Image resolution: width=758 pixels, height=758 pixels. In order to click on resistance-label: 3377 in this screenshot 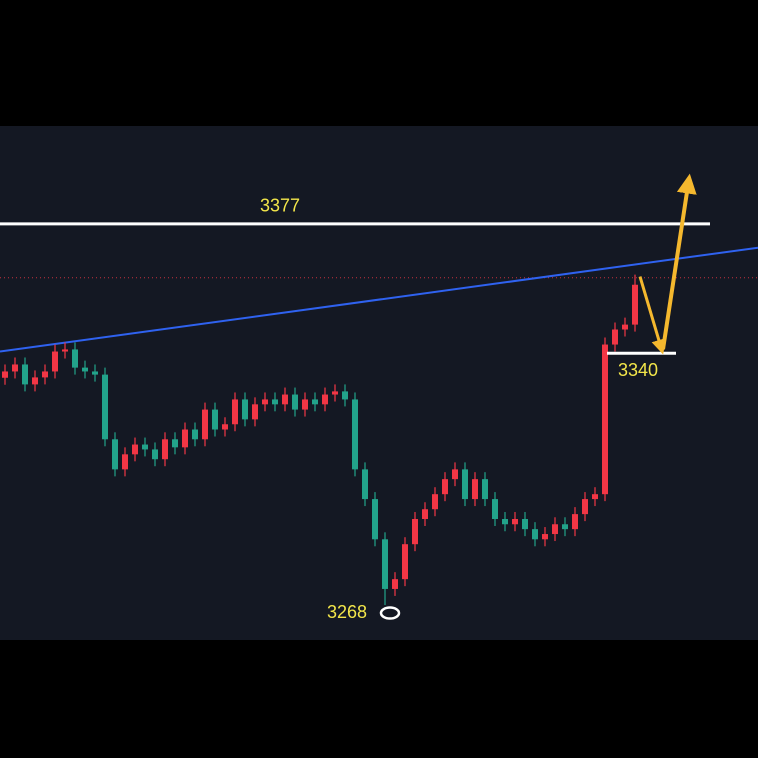, I will do `click(280, 206)`.